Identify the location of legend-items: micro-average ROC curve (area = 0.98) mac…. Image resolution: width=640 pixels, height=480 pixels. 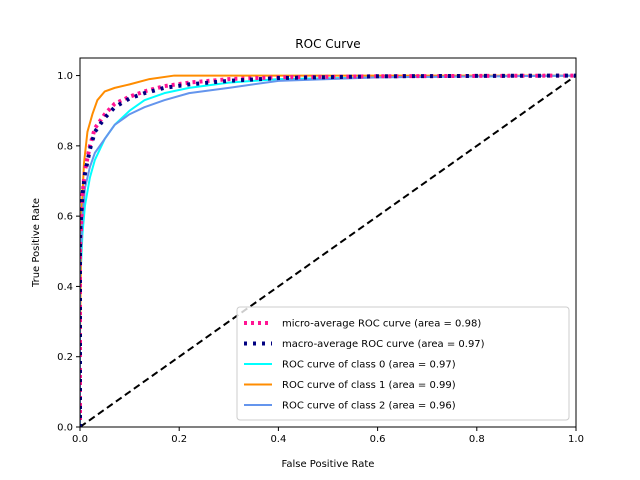
(364, 365).